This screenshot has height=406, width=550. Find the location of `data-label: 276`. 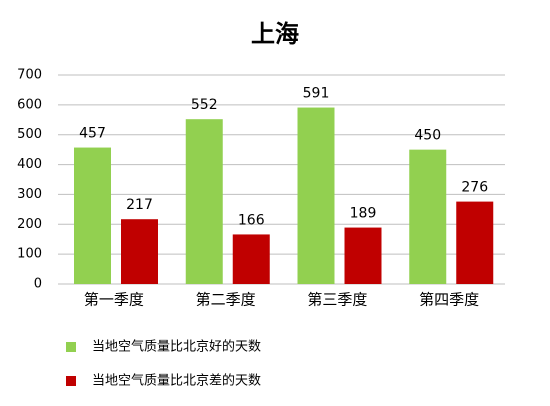

data-label: 276 is located at coordinates (474, 188).